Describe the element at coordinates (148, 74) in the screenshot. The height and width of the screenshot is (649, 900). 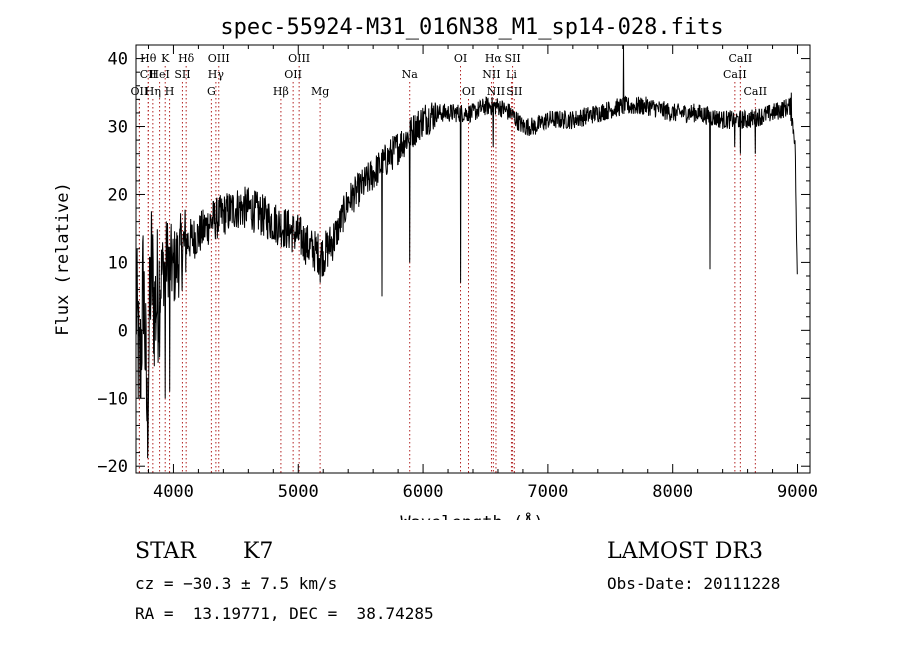
I see `line-marker-label: CII` at that location.